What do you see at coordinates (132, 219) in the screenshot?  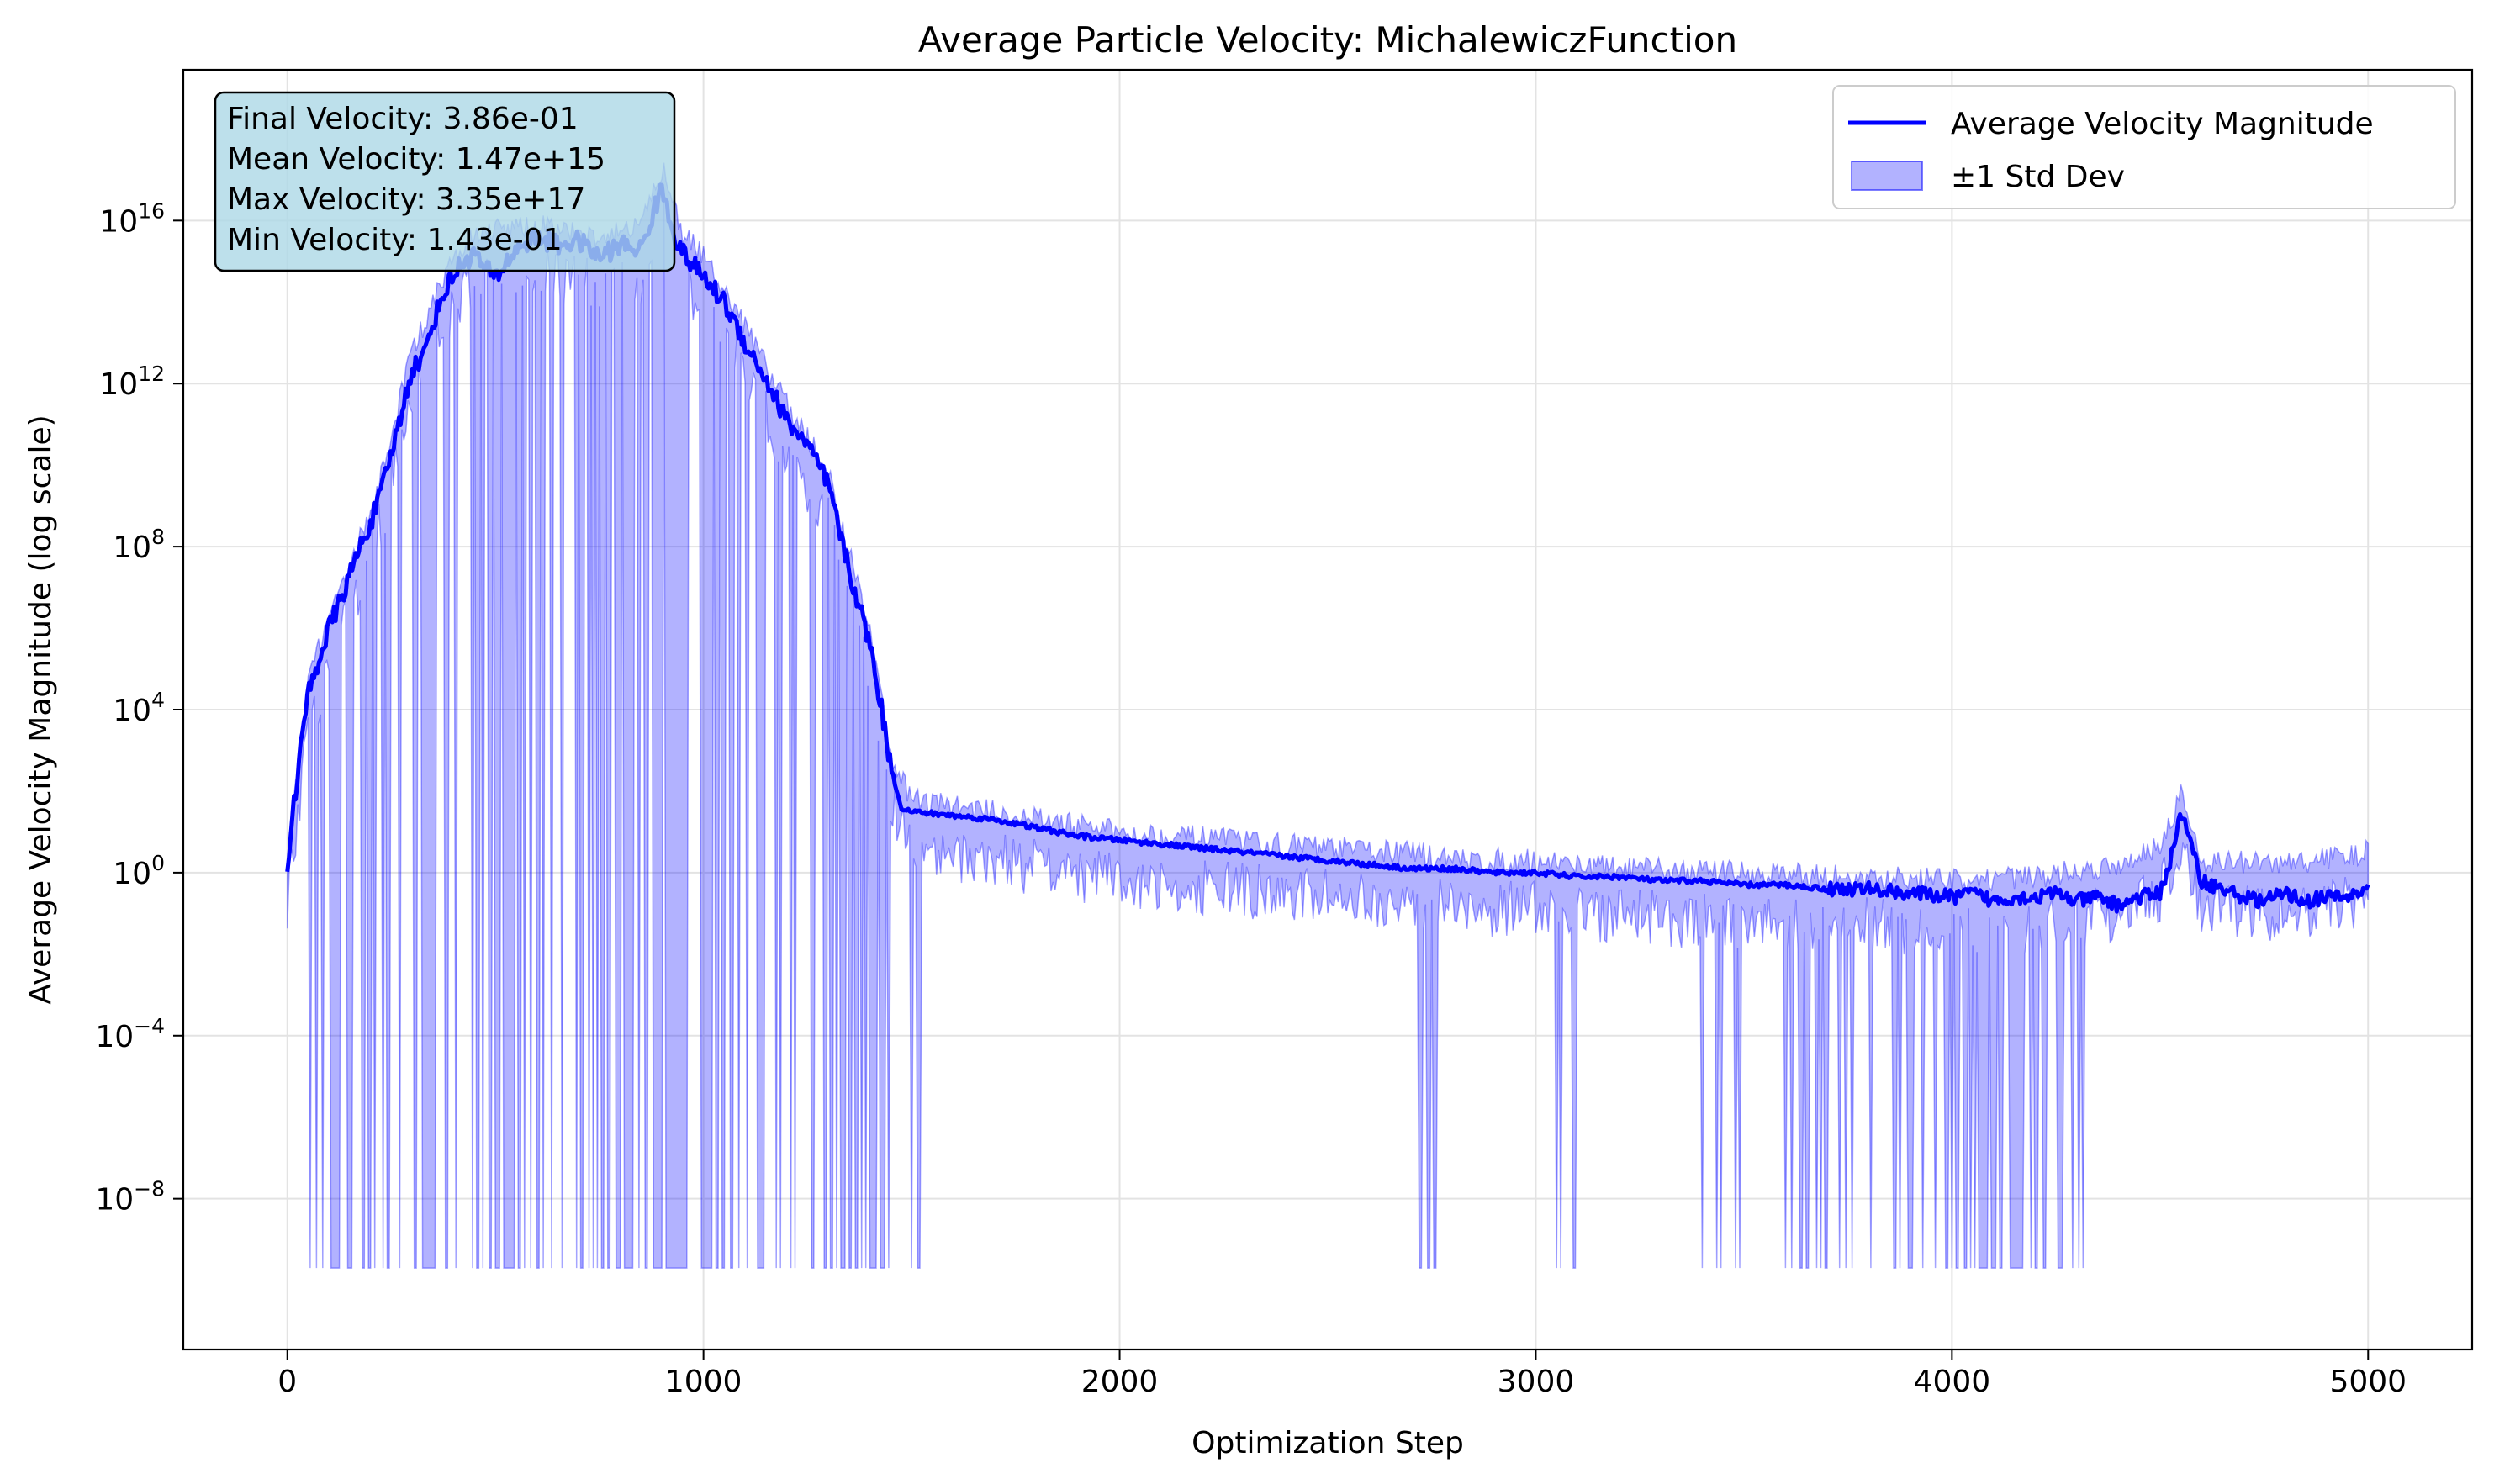 I see `y-tick-label-6: 10¹⁶` at bounding box center [132, 219].